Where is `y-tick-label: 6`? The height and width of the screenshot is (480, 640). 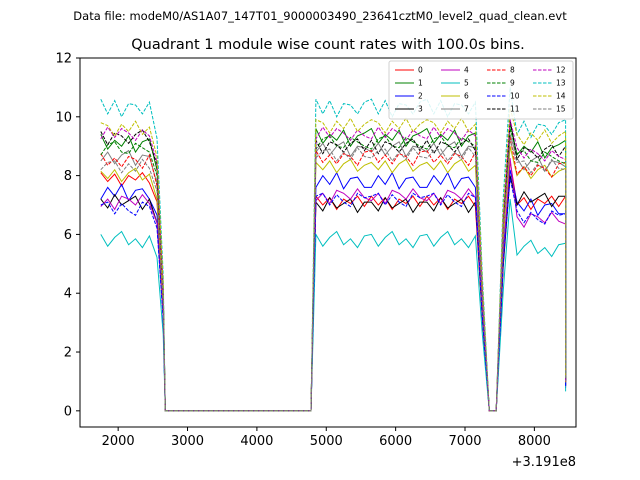
y-tick-label: 6 is located at coordinates (68, 235).